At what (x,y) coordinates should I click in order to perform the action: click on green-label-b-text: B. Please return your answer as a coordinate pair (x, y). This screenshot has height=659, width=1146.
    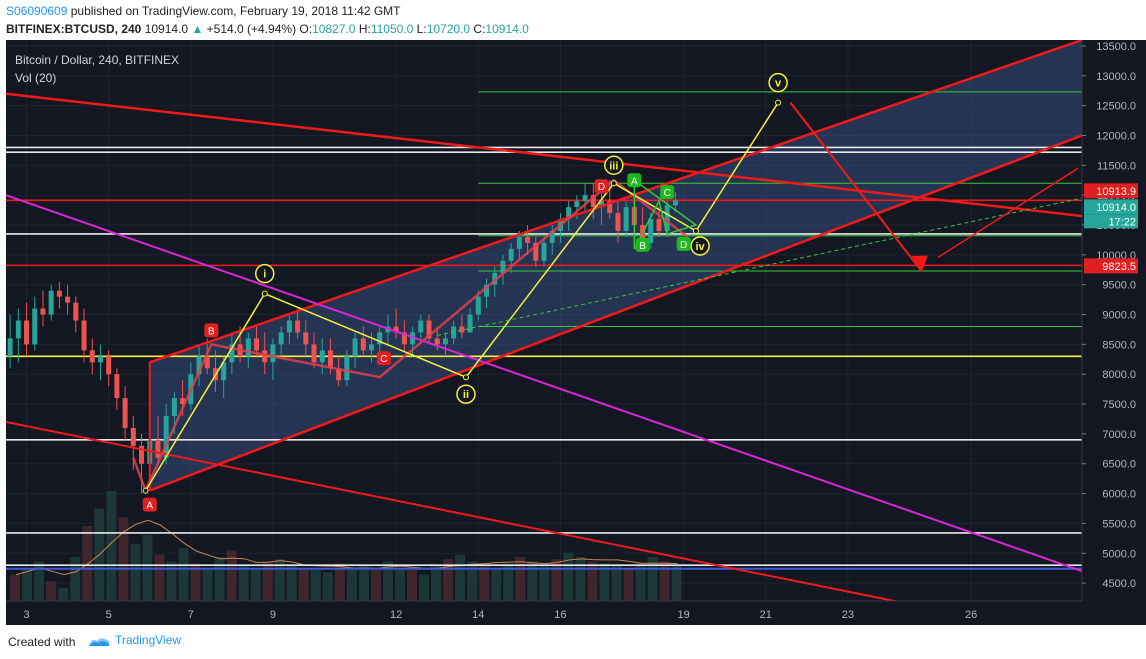
    Looking at the image, I should click on (642, 246).